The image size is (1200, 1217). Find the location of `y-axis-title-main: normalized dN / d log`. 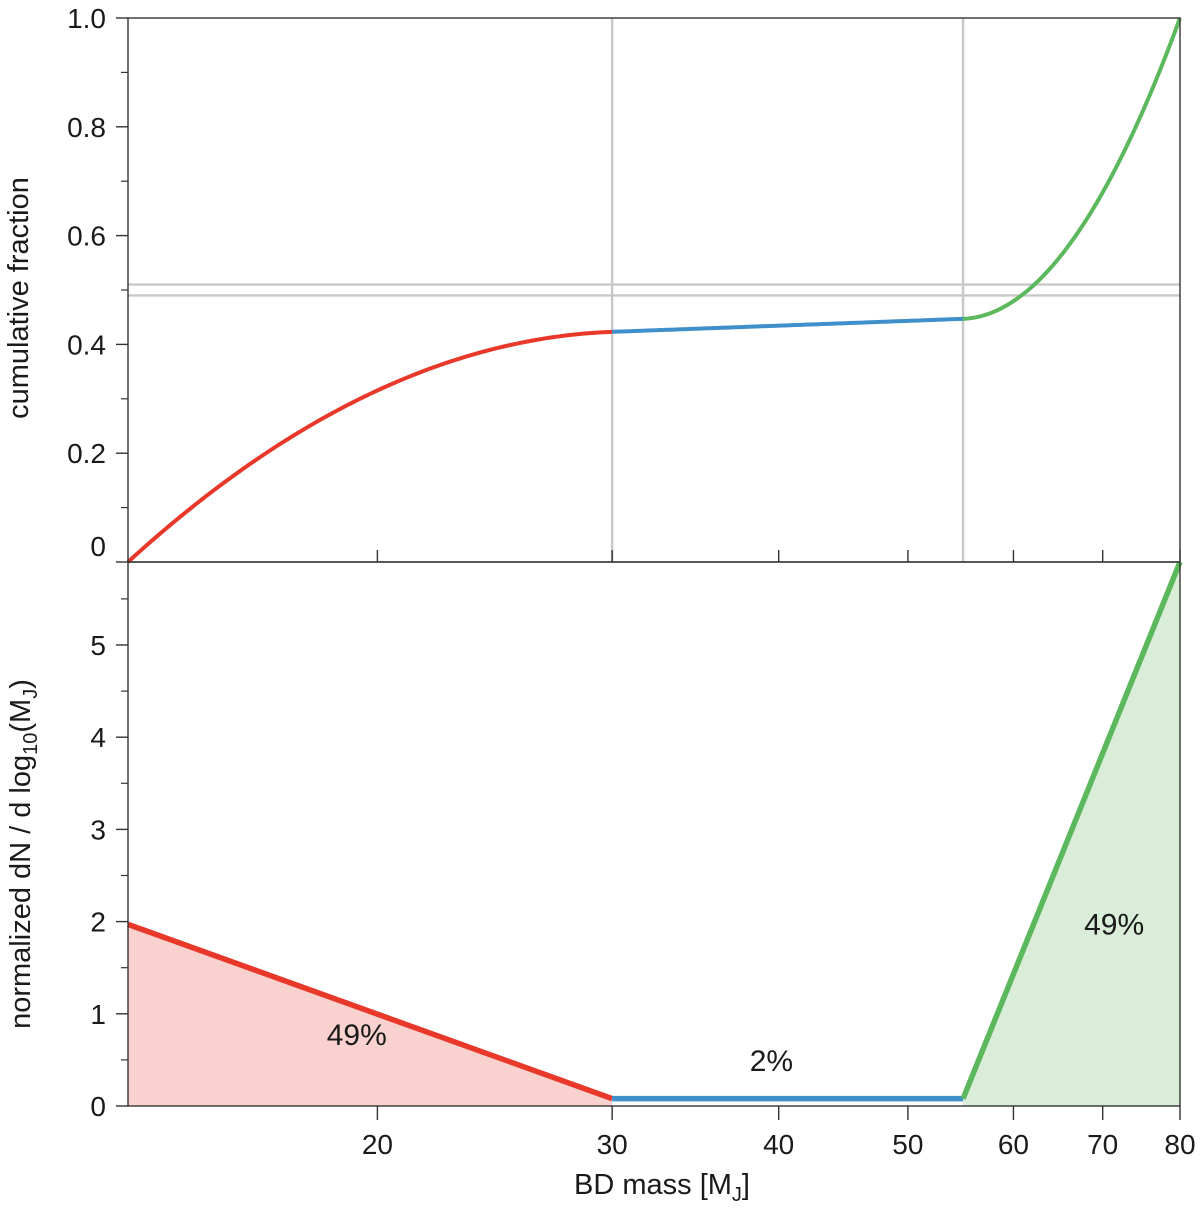

y-axis-title-main: normalized dN / d log is located at coordinates (21, 892).